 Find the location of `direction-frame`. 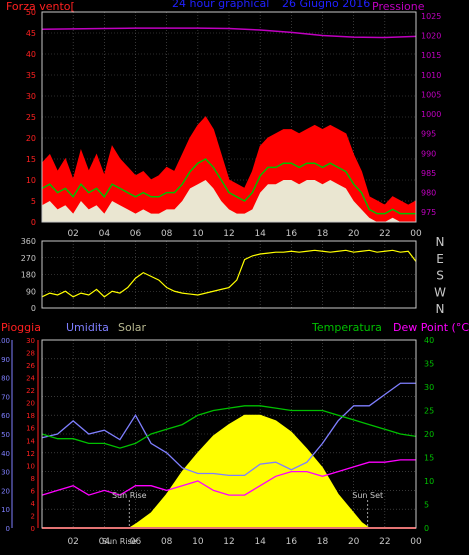

direction-frame is located at coordinates (229, 274).